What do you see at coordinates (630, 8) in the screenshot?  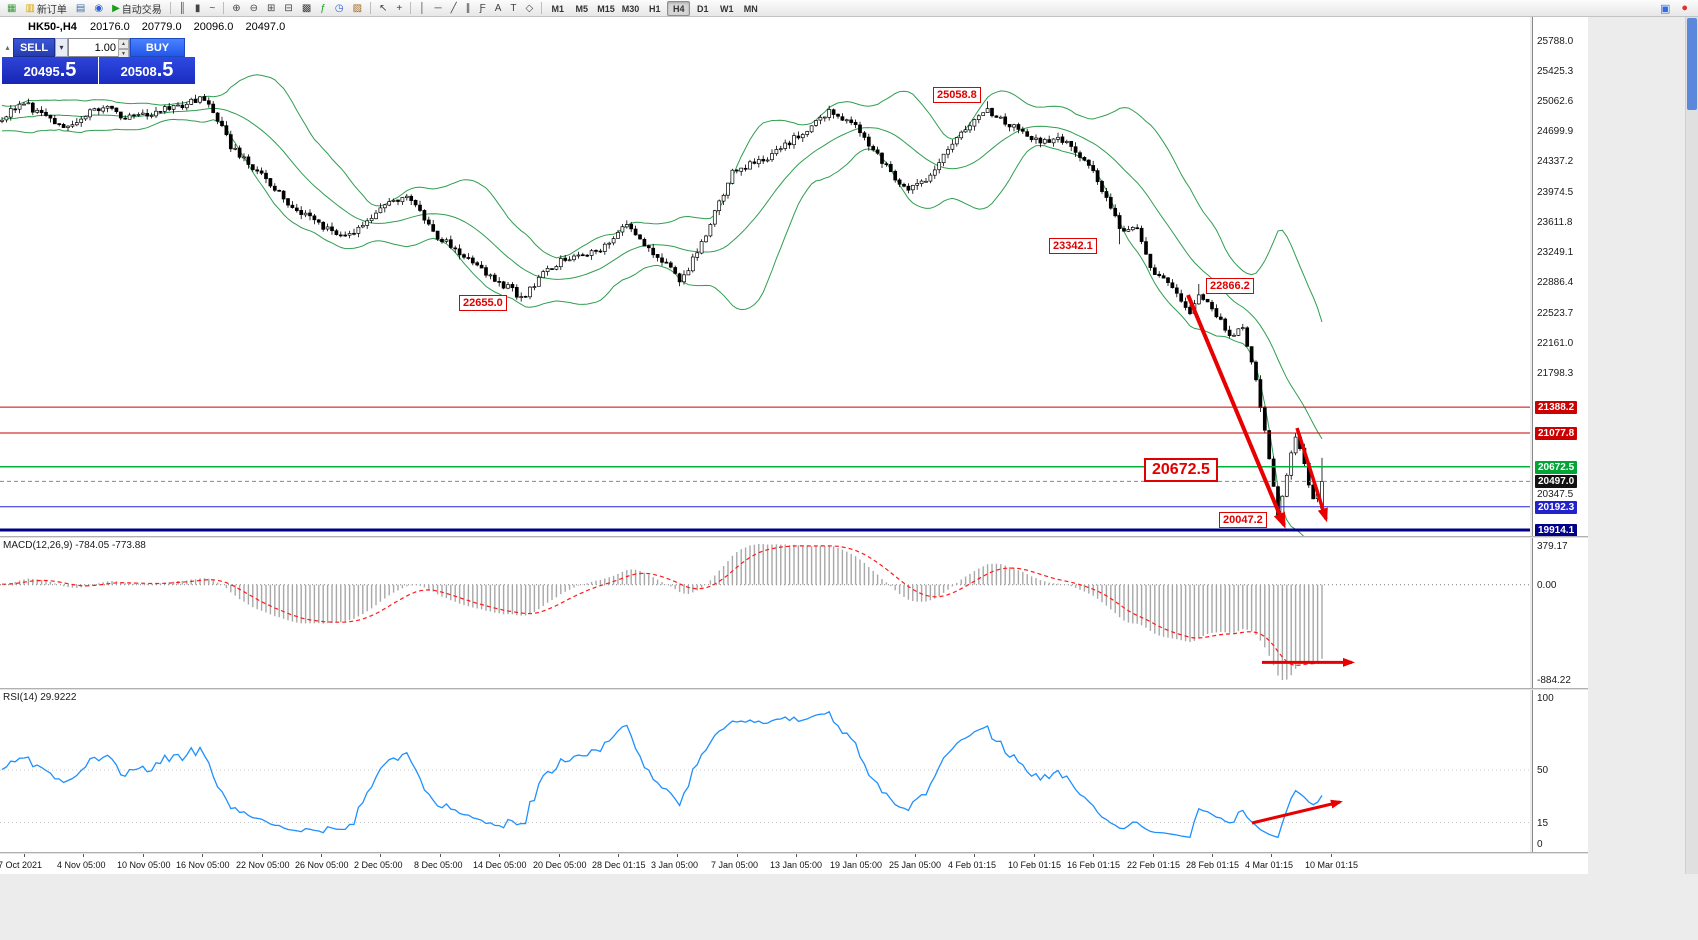 I see `timeframe-m30-button: M30` at bounding box center [630, 8].